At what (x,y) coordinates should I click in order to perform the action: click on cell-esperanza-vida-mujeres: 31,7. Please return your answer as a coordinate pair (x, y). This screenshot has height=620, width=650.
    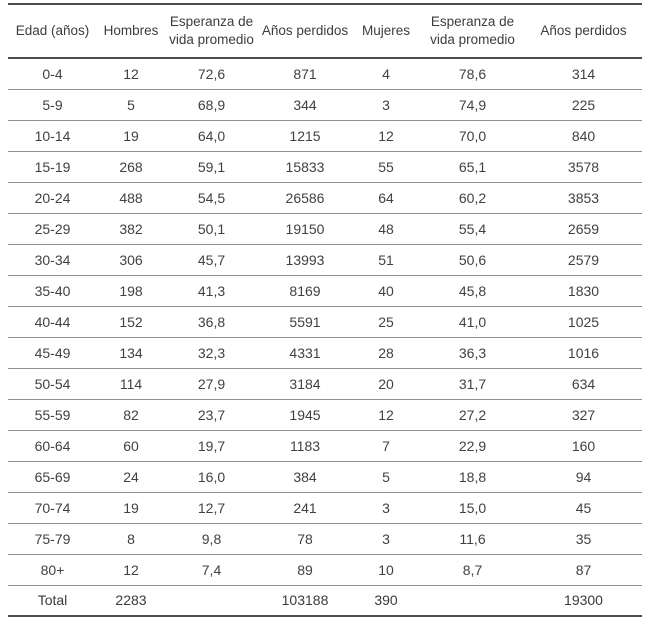
    Looking at the image, I should click on (472, 384).